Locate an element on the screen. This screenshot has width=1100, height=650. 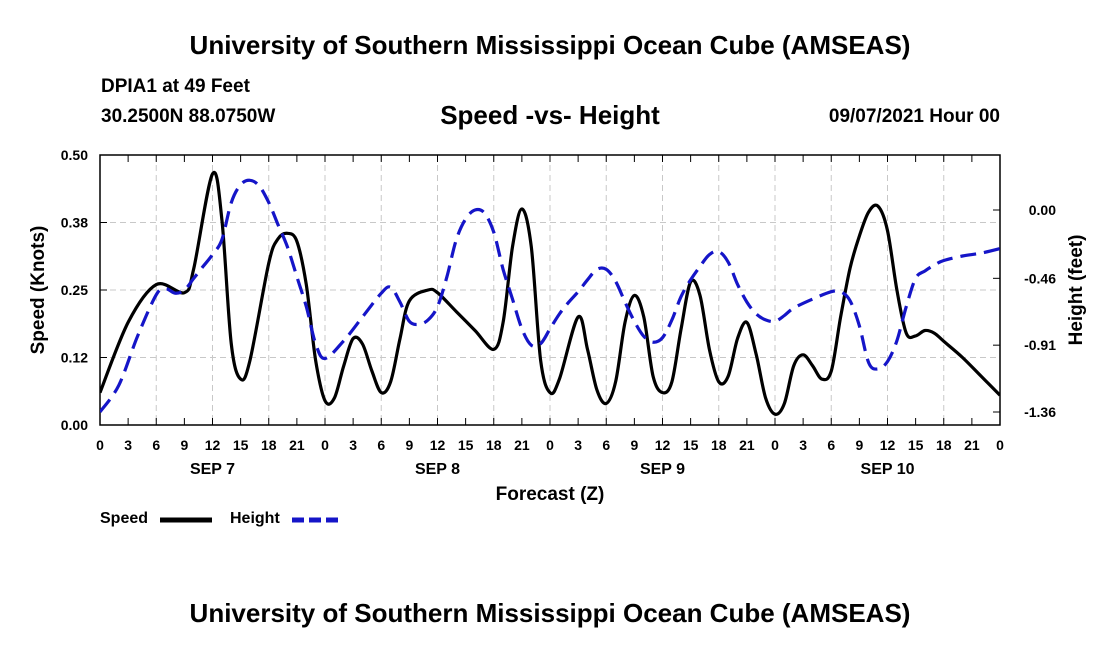
chart-subtitle: Speed -vs- Height is located at coordinates (550, 115).